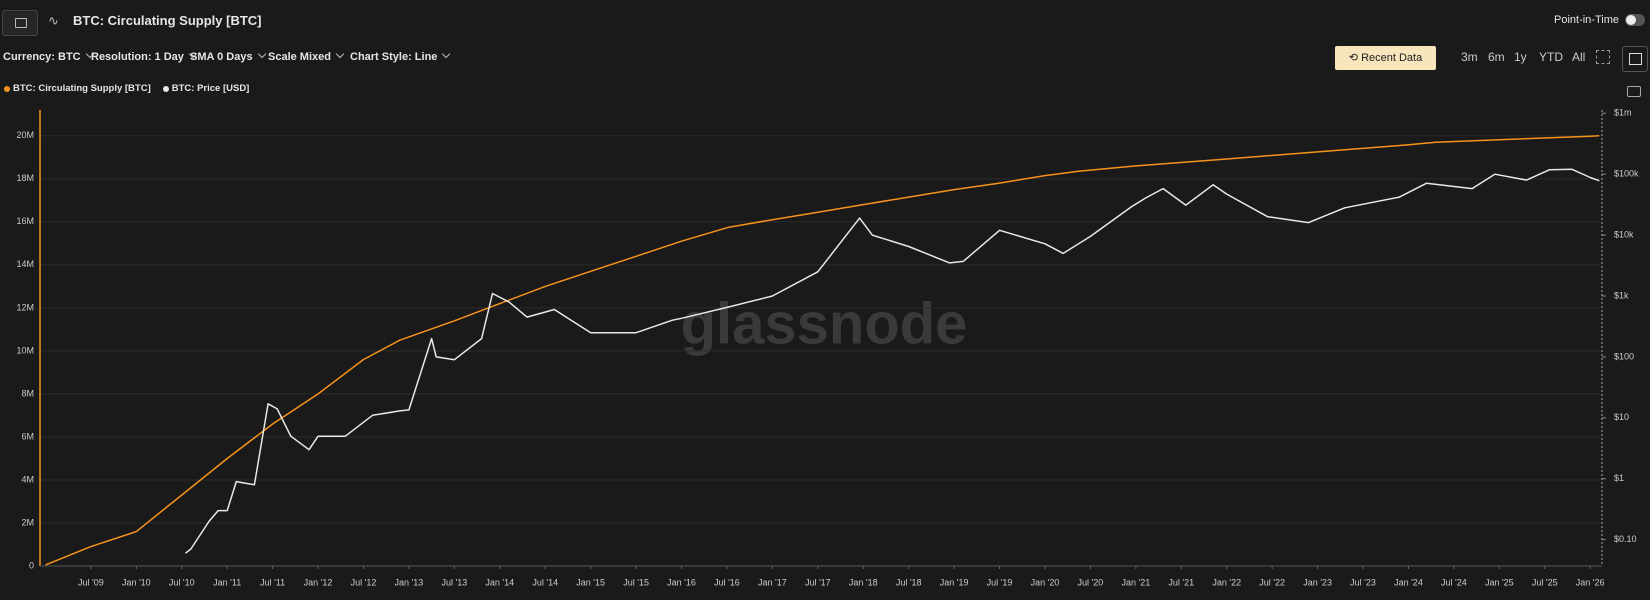  What do you see at coordinates (1091, 582) in the screenshot?
I see `x-tick-label: Jul '20` at bounding box center [1091, 582].